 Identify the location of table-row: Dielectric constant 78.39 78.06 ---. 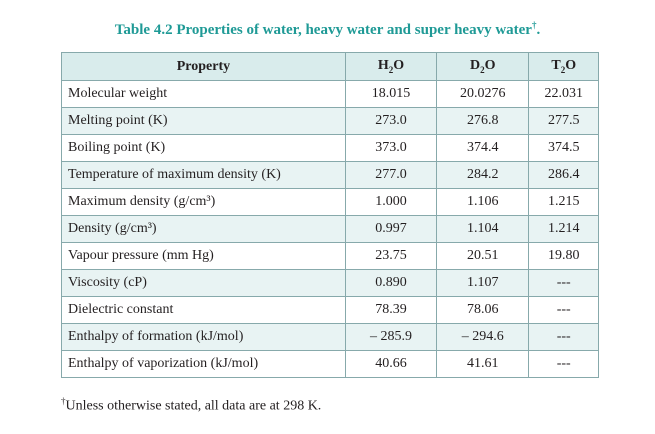
(330, 310).